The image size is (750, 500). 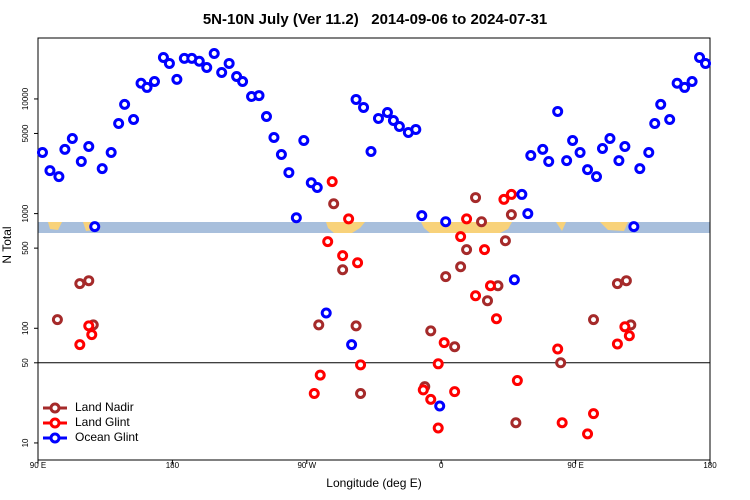 I want to click on legend-label: Land Glint, so click(x=102, y=422).